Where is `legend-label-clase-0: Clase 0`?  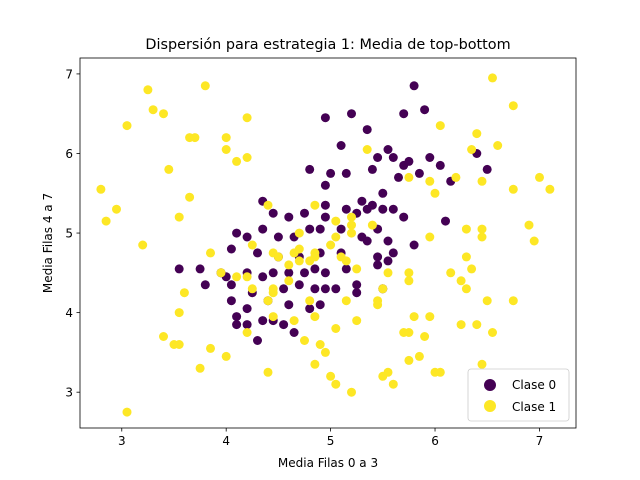
legend-label-clase-0: Clase 0 is located at coordinates (534, 385).